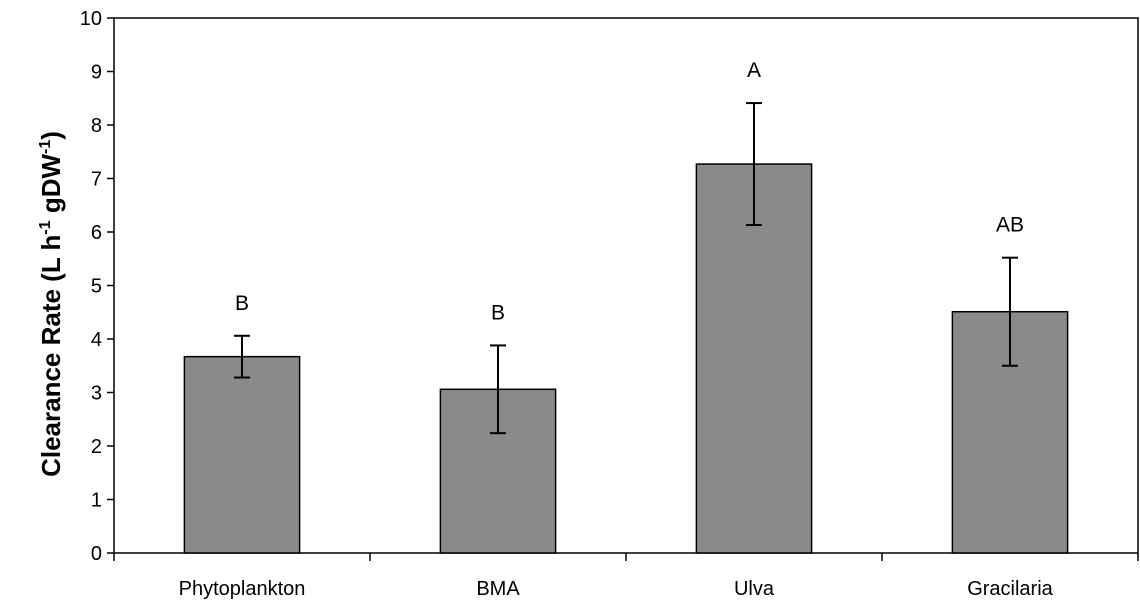  I want to click on x-axis-ticks, so click(626, 557).